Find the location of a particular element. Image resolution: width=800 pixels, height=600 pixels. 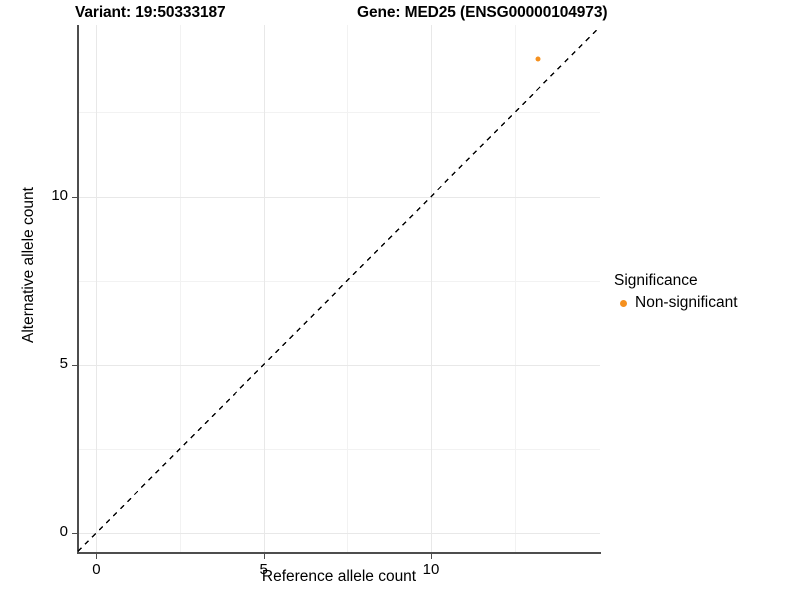

x-axis-label: Reference allele count is located at coordinates (339, 576).